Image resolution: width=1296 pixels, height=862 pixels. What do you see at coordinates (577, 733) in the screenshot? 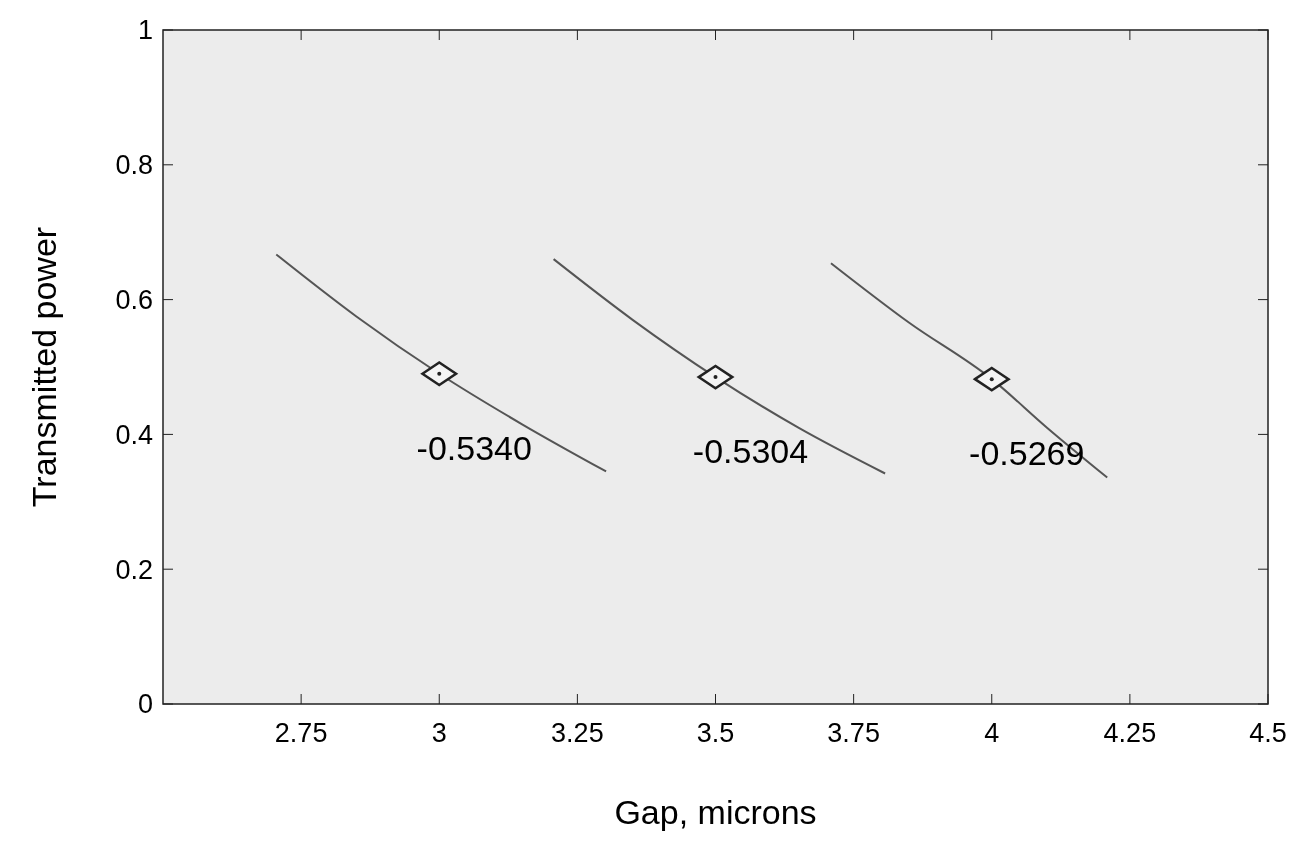
I see `x-tick-label: 3.25` at bounding box center [577, 733].